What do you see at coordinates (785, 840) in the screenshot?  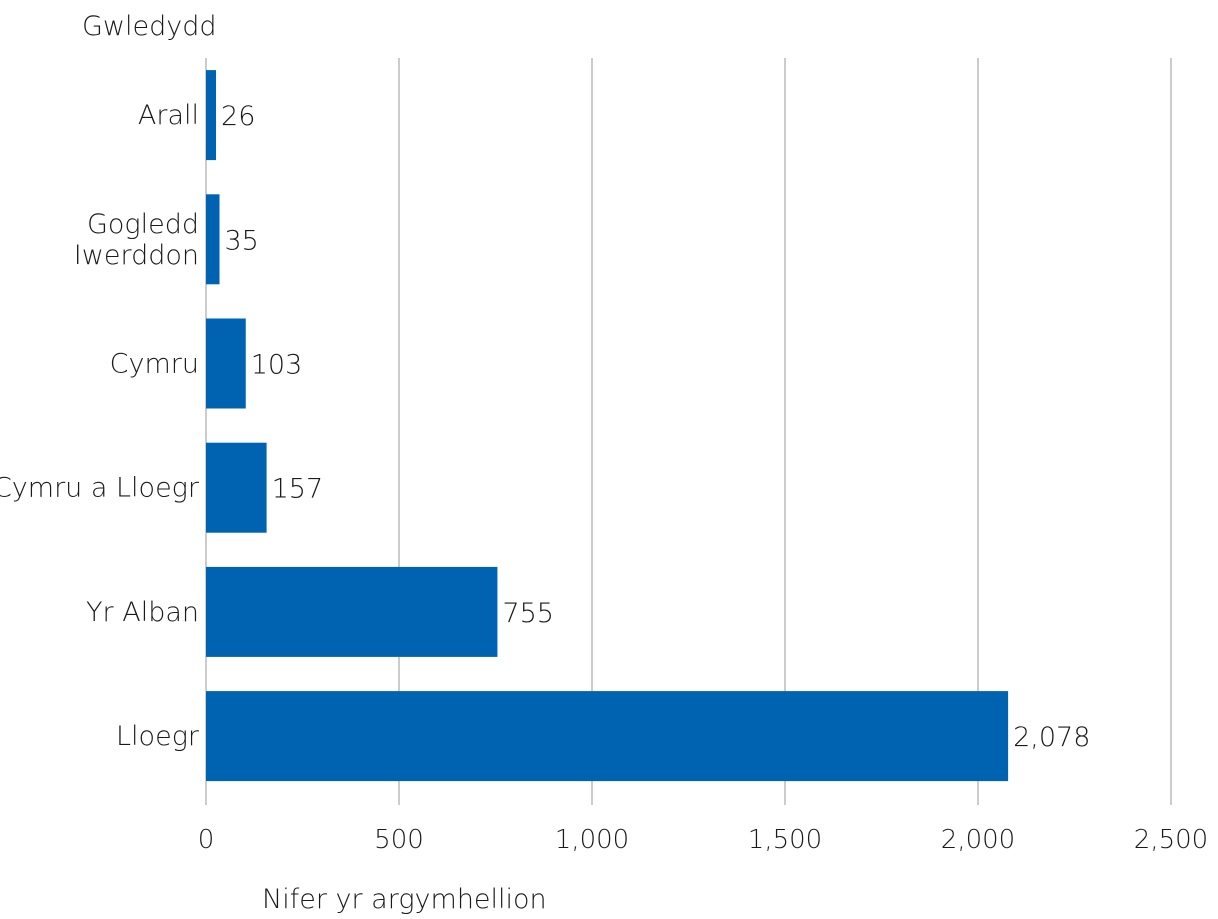 I see `x-tick-label: 1,500` at bounding box center [785, 840].